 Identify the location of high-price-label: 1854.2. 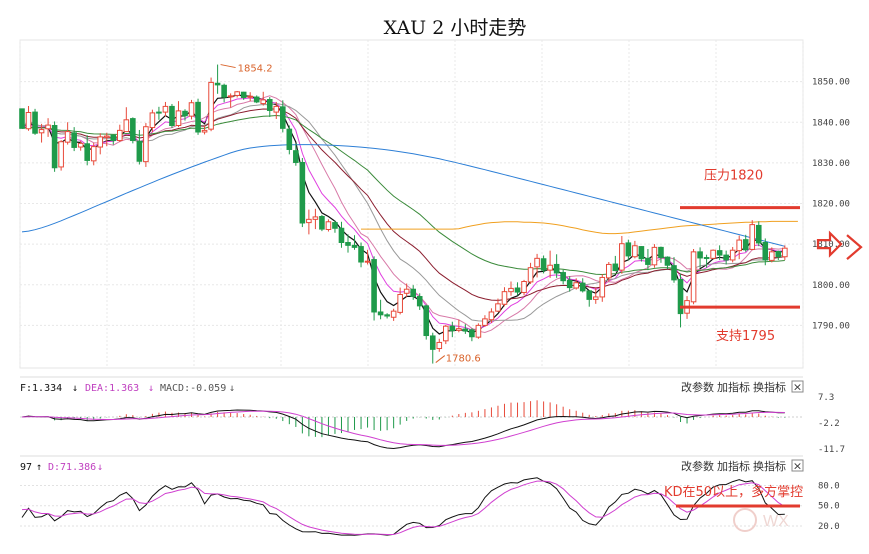
(255, 69).